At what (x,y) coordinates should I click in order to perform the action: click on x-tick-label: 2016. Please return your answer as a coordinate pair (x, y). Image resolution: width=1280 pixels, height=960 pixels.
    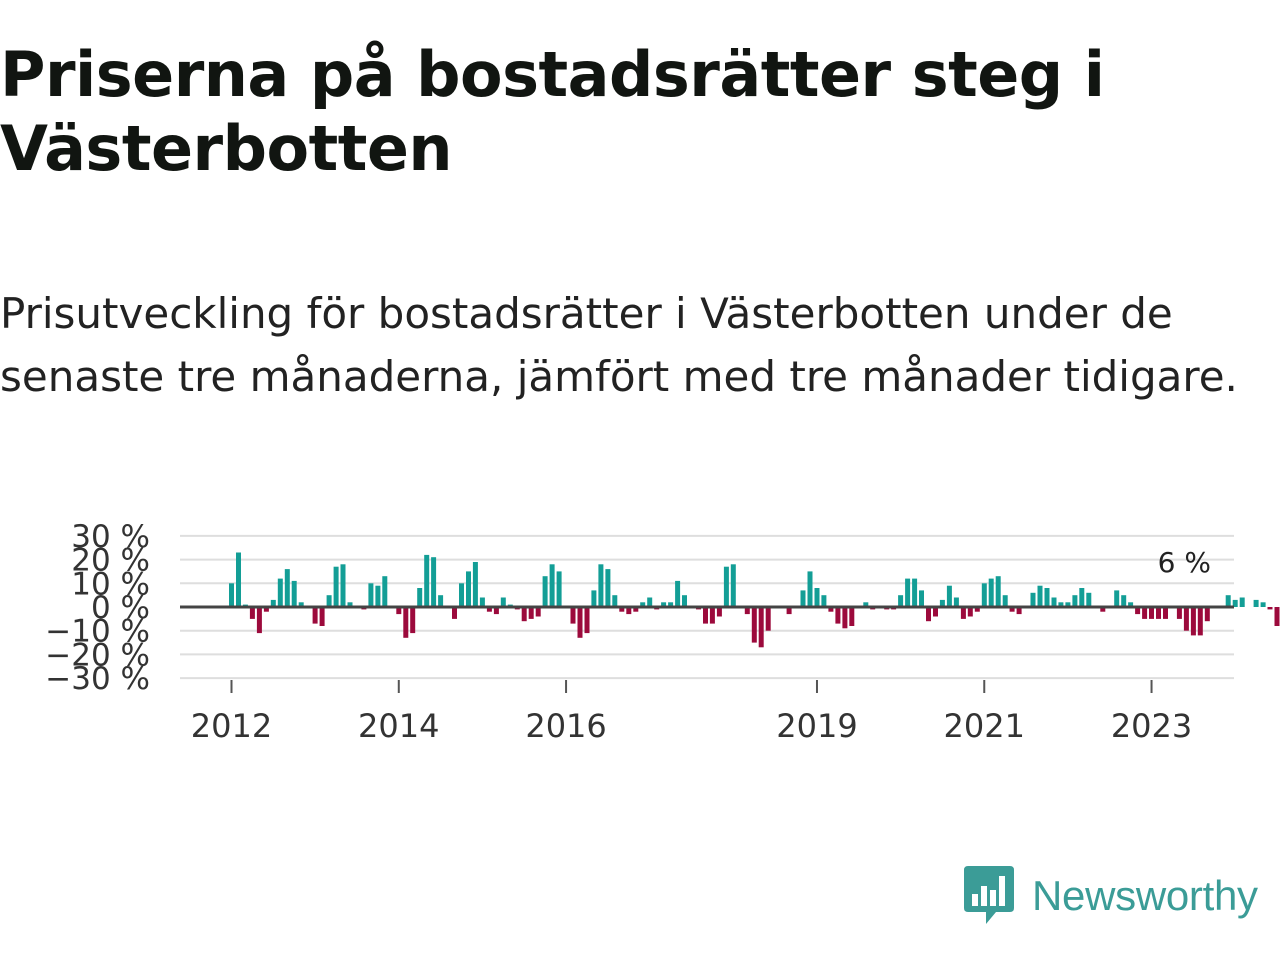
    Looking at the image, I should click on (565, 726).